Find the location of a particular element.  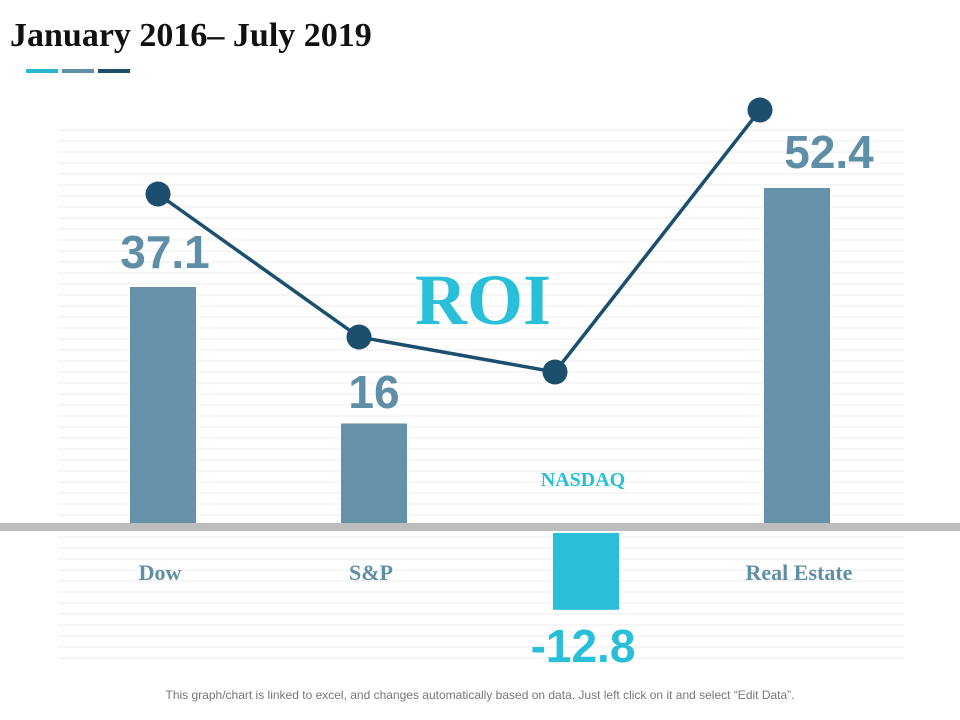

category-label: NASDAQ is located at coordinates (583, 480).